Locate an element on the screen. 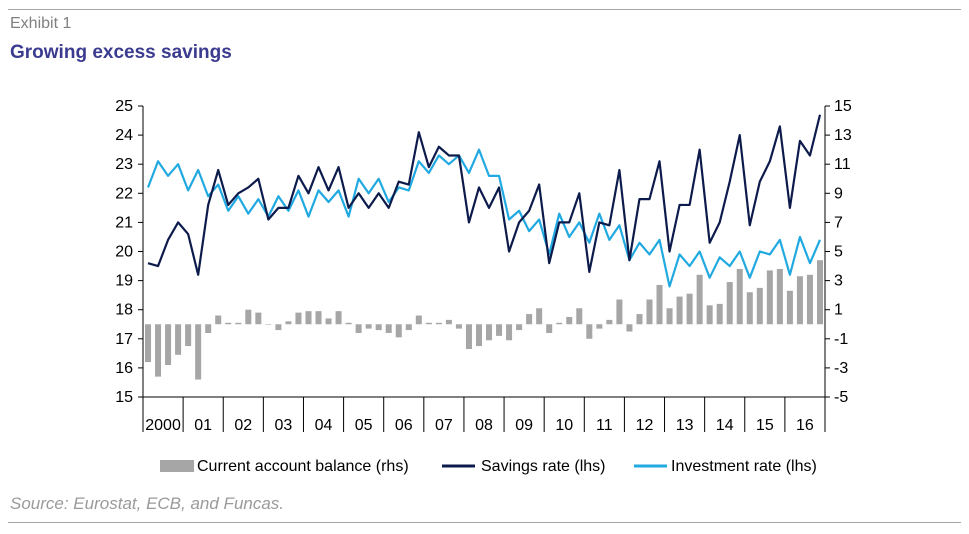 This screenshot has height=534, width=969. left-tick-label: 19 is located at coordinates (124, 281).